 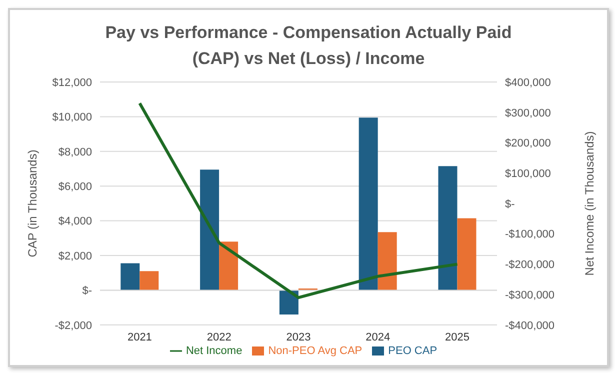 I want to click on y2-tick-label: -$400,000, so click(x=530, y=326).